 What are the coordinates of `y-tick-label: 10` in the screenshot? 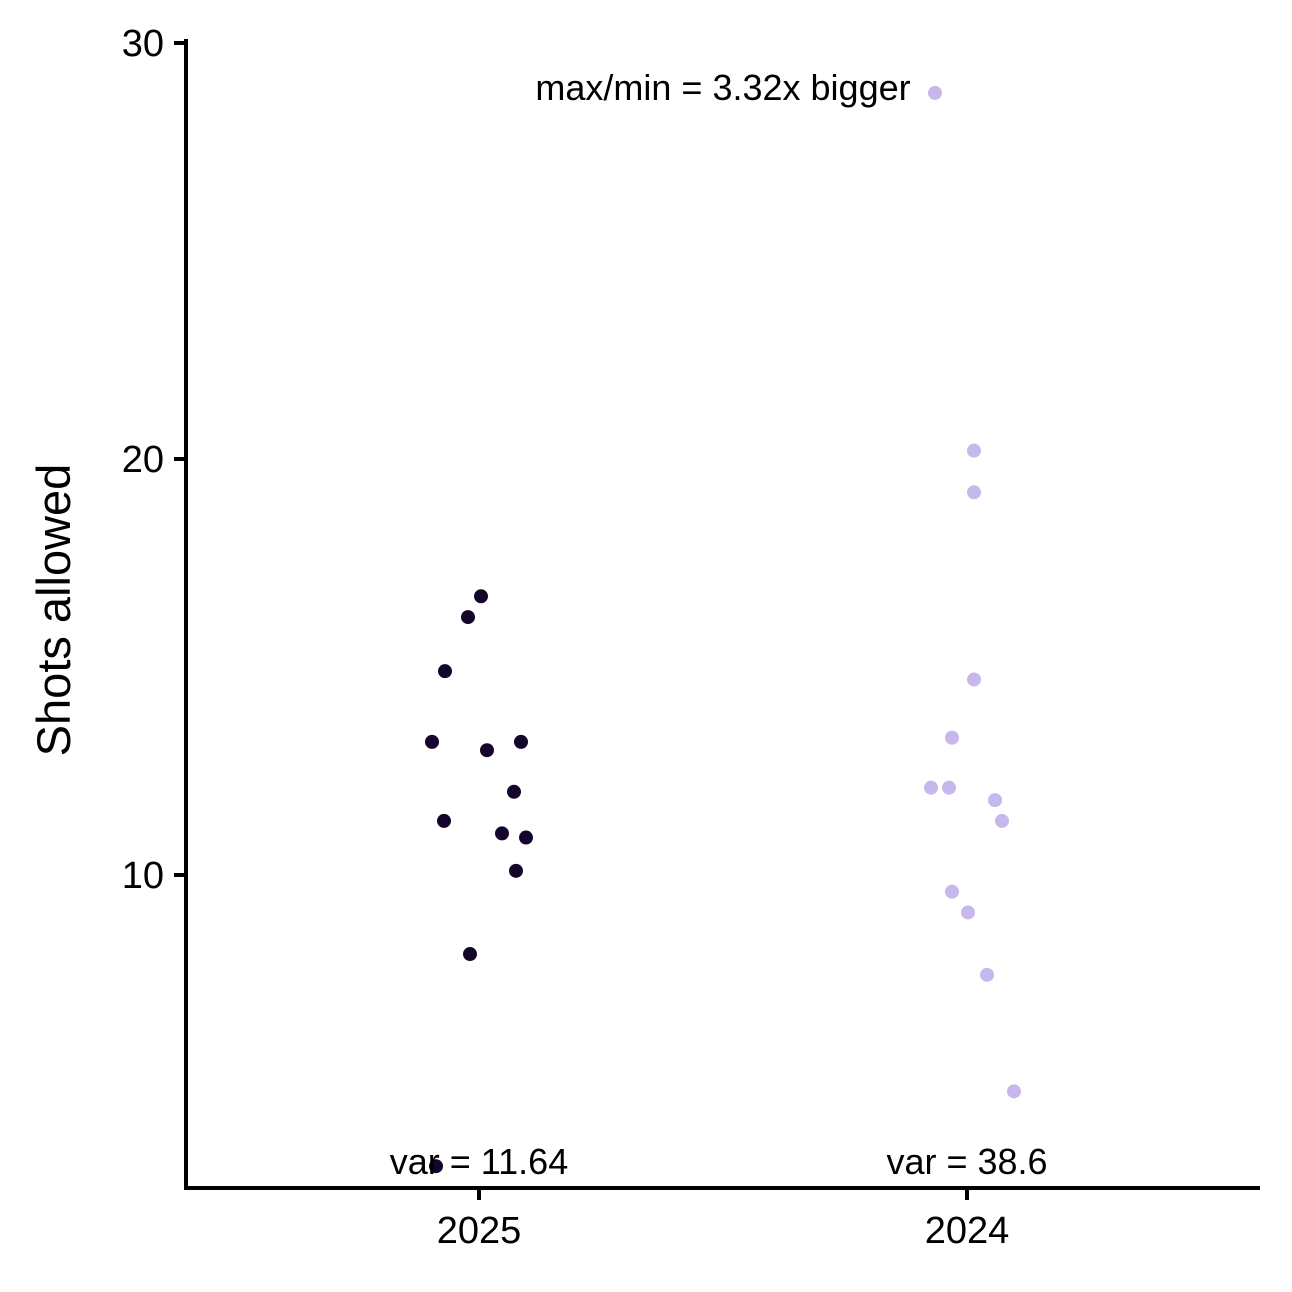 It's located at (143, 876).